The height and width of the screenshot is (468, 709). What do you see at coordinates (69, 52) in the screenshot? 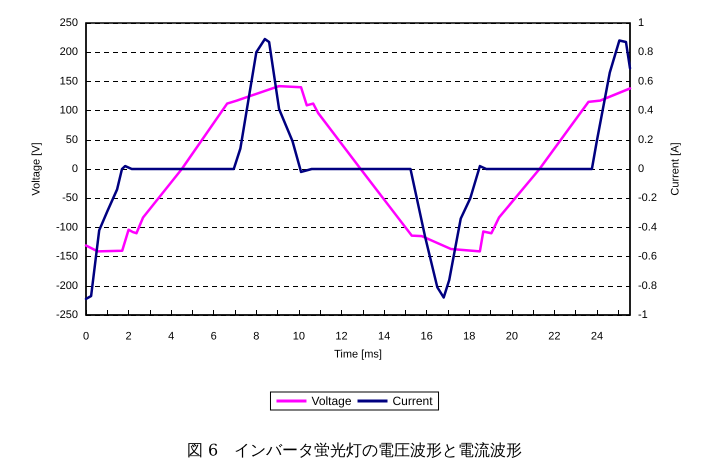
I see `y-tick-label: 200` at bounding box center [69, 52].